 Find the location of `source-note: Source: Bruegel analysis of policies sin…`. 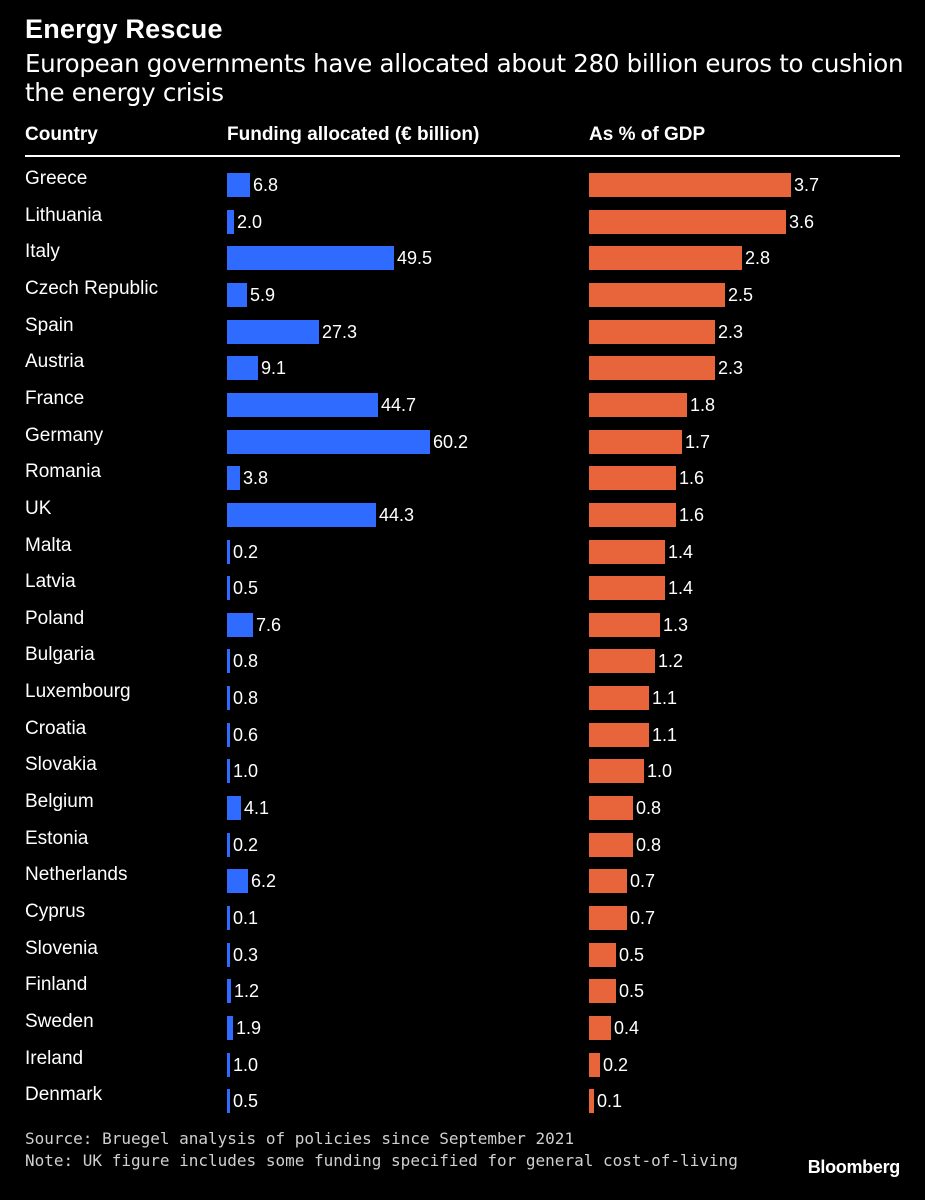

source-note: Source: Bruegel analysis of policies sin… is located at coordinates (300, 1138).